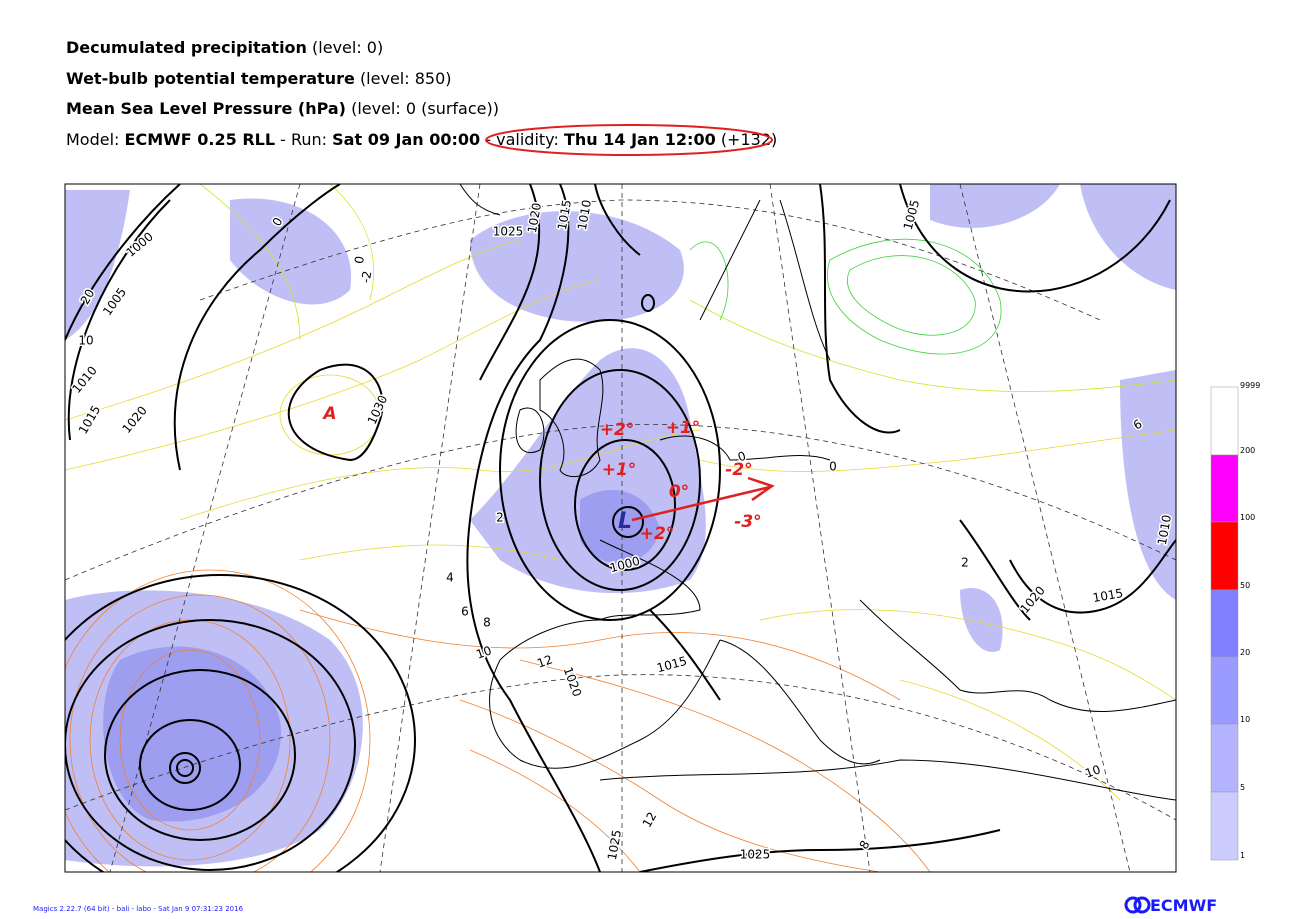  What do you see at coordinates (406, 139) in the screenshot?
I see `run: Sat 09 Jan 00:00` at bounding box center [406, 139].